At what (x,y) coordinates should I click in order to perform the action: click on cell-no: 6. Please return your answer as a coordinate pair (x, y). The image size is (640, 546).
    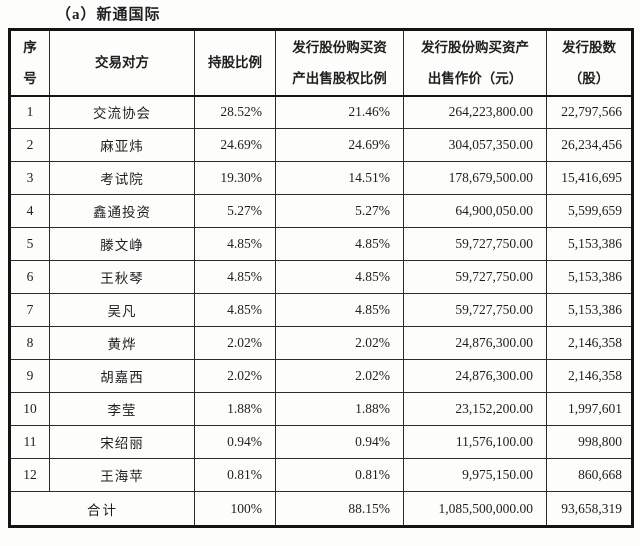
    Looking at the image, I should click on (29, 277).